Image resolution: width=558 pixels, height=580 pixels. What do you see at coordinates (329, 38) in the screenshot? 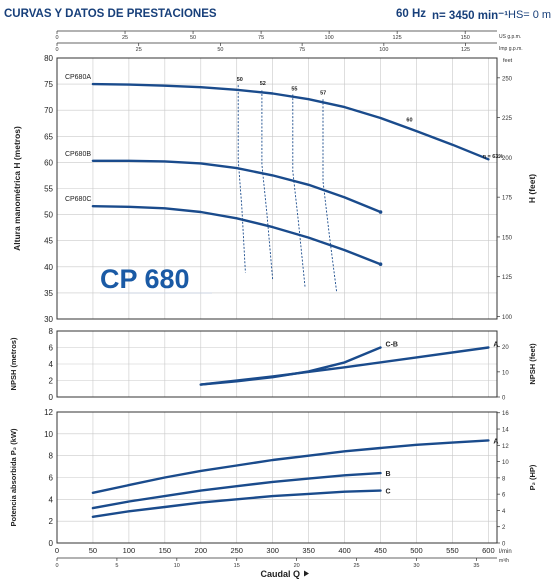
I see `us-gpm-tick-label: 100` at bounding box center [329, 38].